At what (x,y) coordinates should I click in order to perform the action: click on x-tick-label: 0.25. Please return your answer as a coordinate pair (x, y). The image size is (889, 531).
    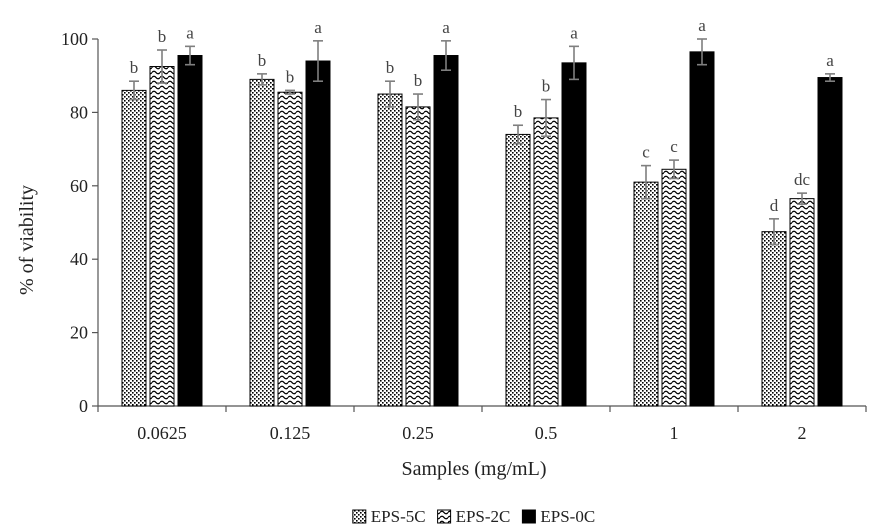
    Looking at the image, I should click on (418, 433).